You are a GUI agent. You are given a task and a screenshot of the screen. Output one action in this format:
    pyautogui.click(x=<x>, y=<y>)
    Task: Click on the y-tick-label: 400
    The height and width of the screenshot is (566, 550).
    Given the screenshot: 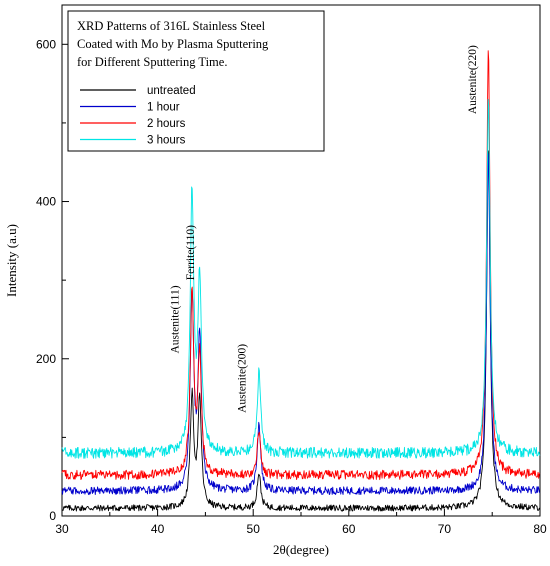 What is the action you would take?
    pyautogui.click(x=46, y=202)
    